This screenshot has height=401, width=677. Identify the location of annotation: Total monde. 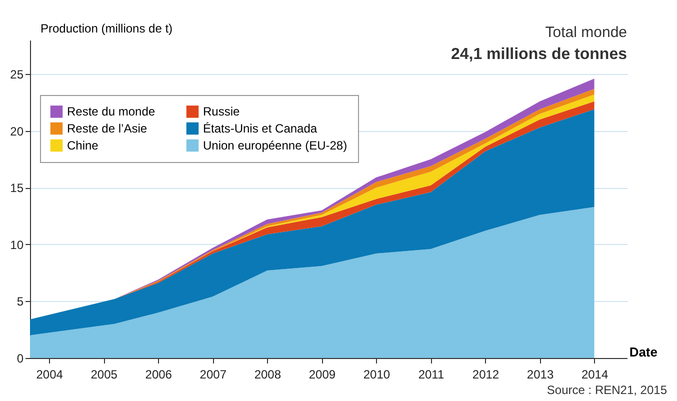
(586, 32).